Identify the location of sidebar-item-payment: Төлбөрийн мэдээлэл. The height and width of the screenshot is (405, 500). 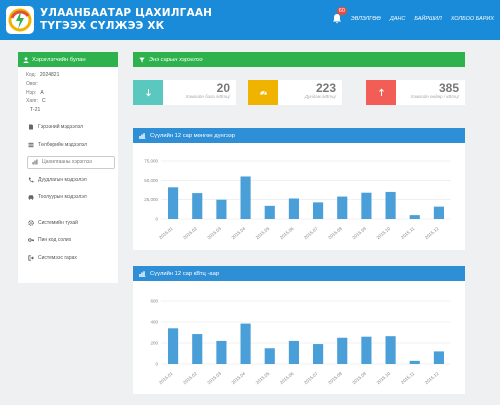
(68, 144).